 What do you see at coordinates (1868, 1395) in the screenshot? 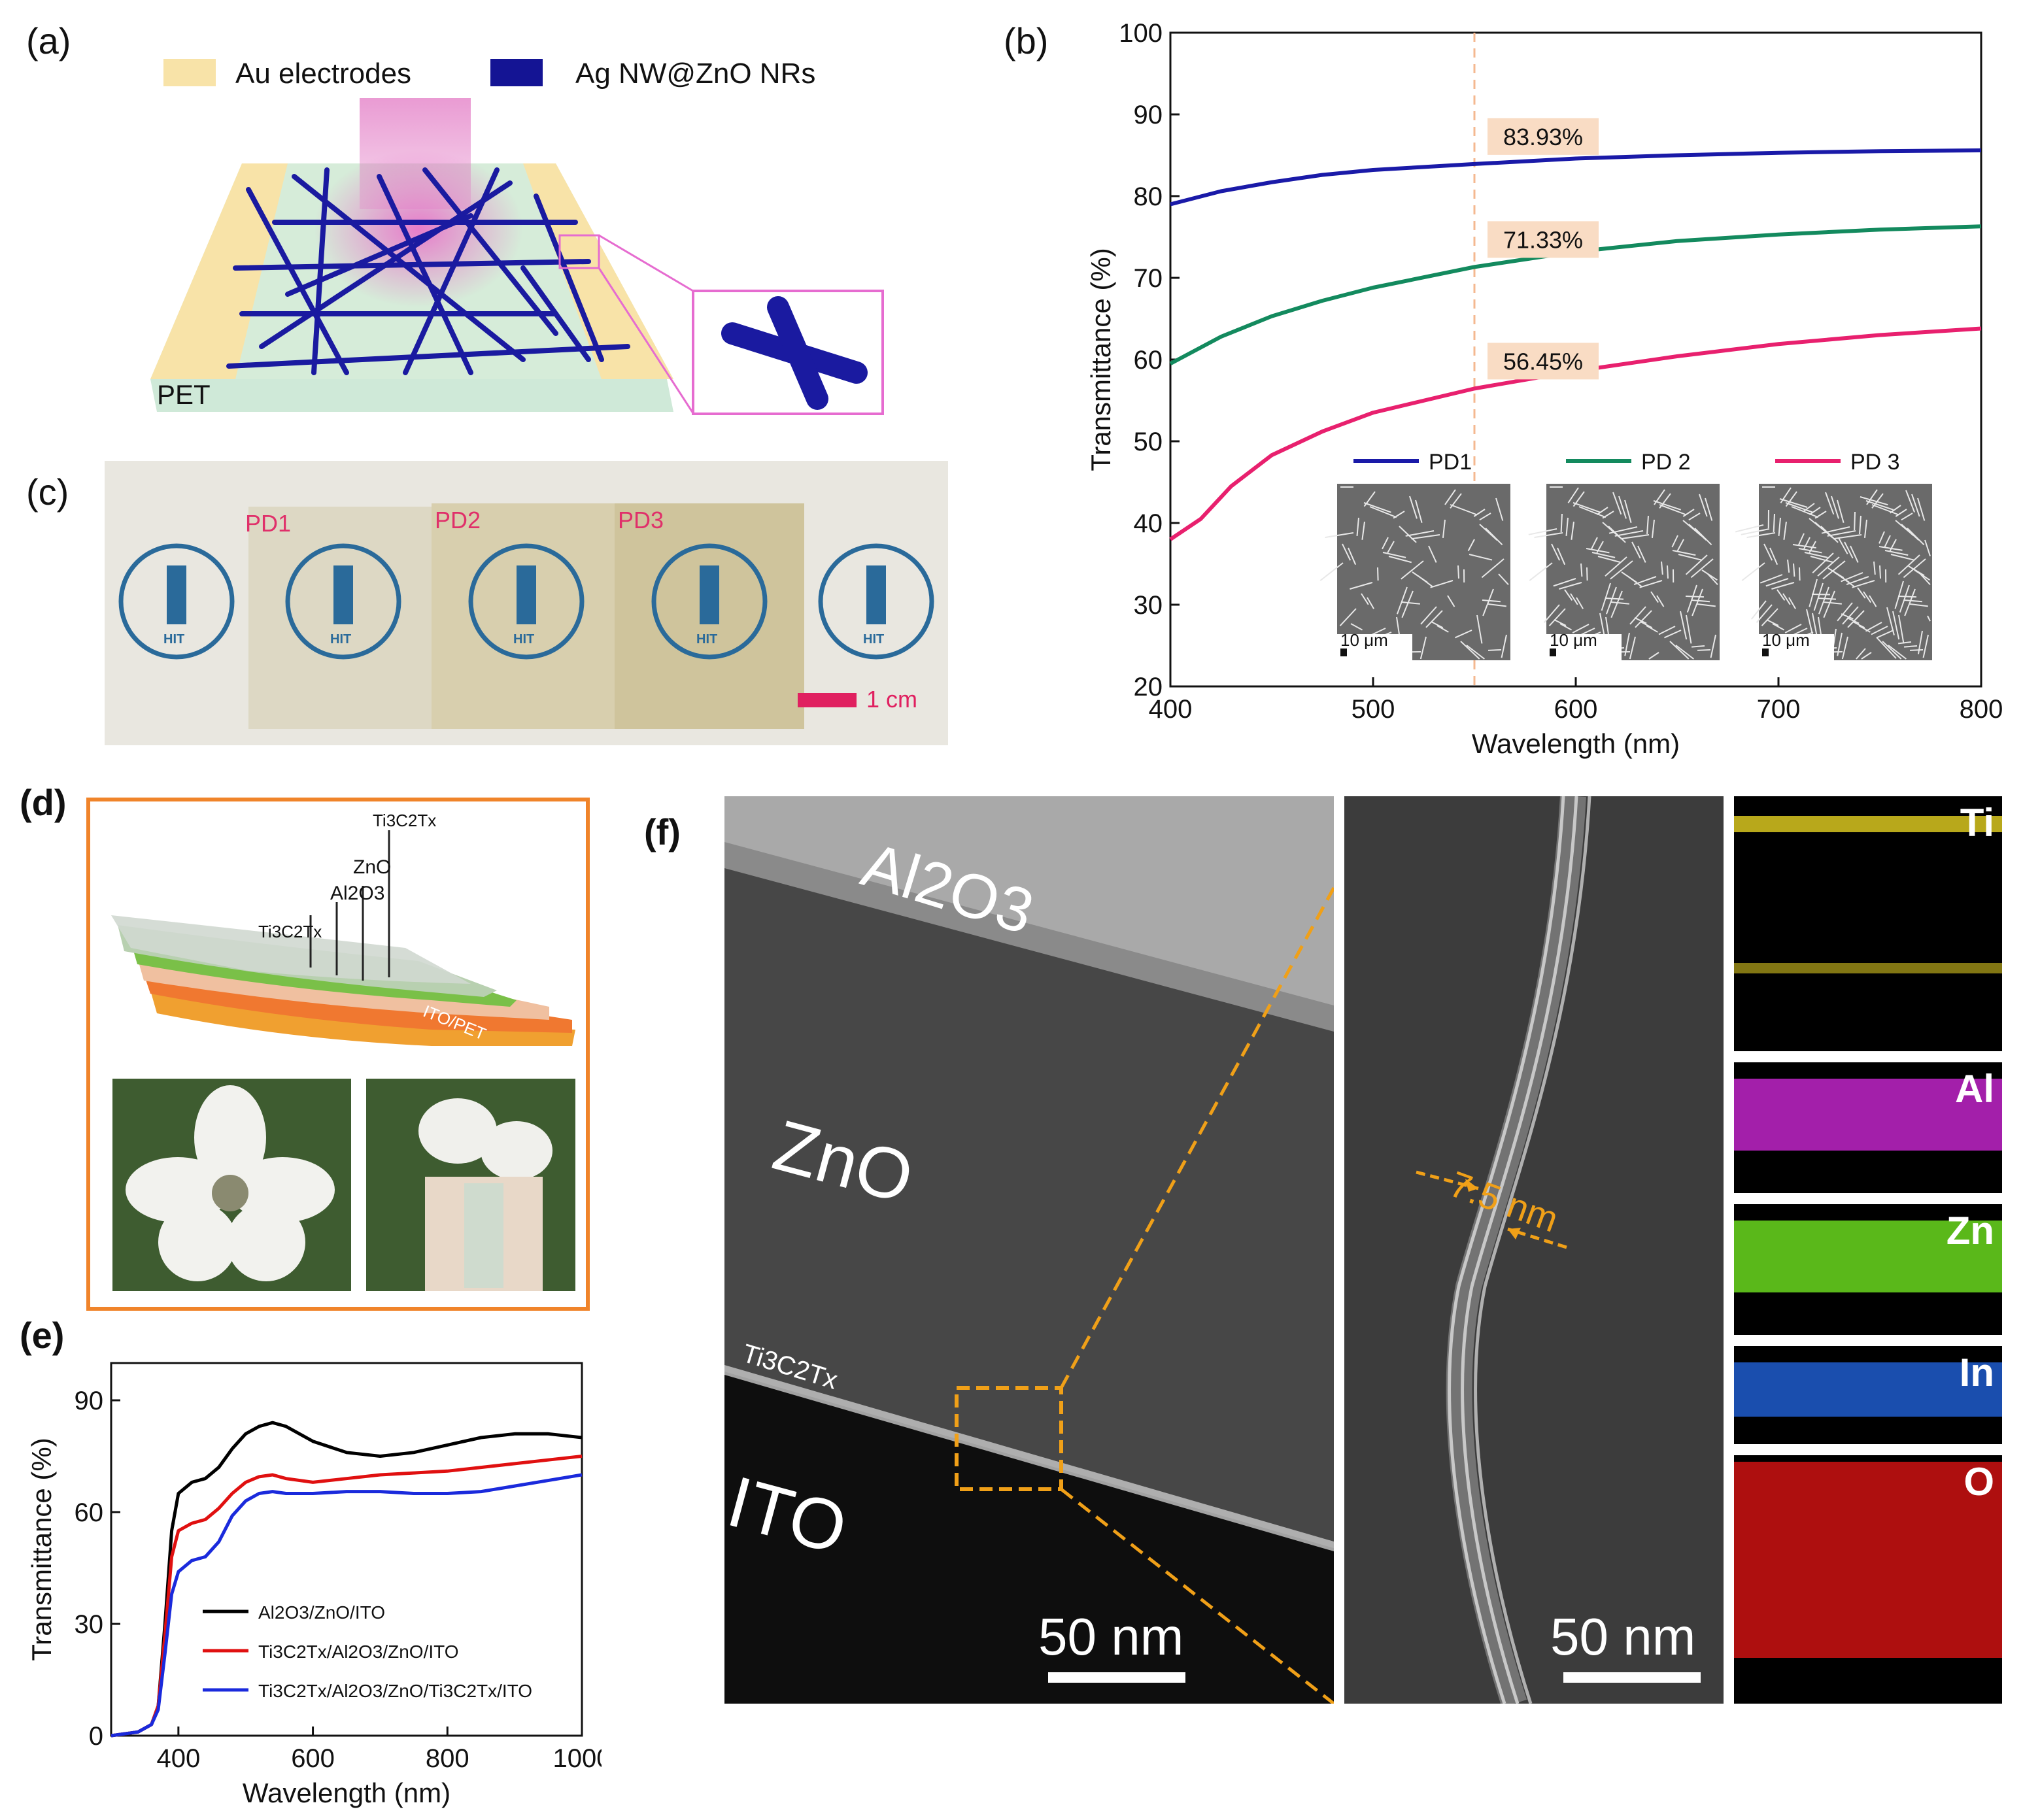
I see `eds-map-in: In` at bounding box center [1868, 1395].